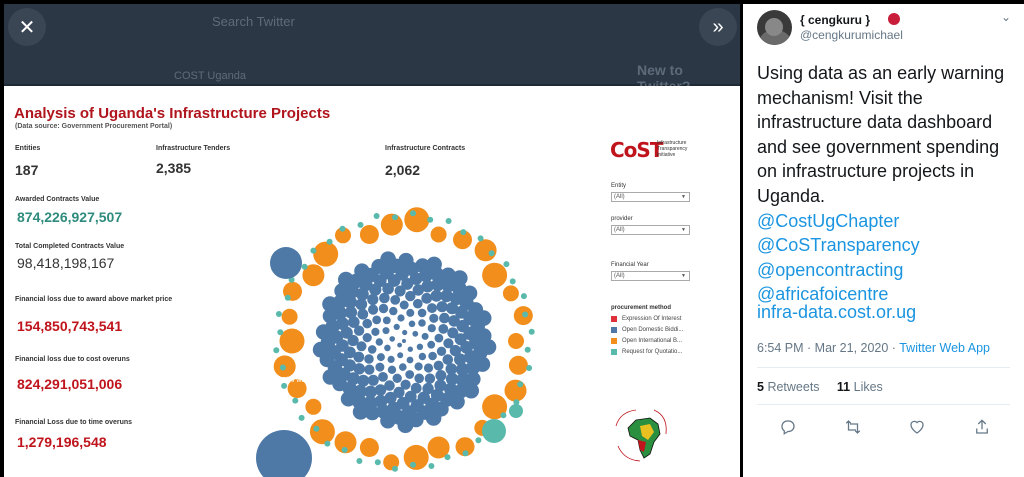  I want to click on close-button: ✕, so click(27, 27).